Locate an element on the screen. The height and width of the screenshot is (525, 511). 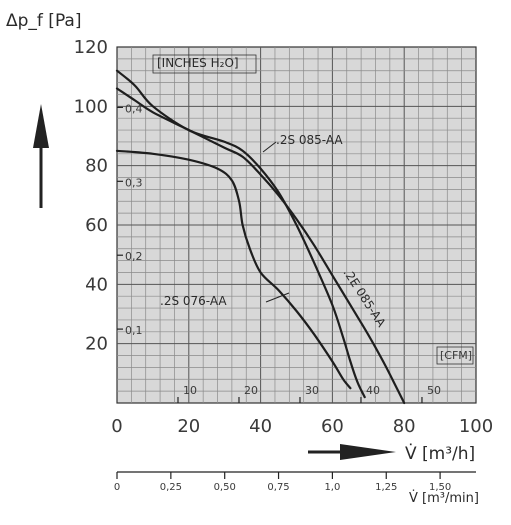
cfm-tick-label: 30 is located at coordinates (312, 390).